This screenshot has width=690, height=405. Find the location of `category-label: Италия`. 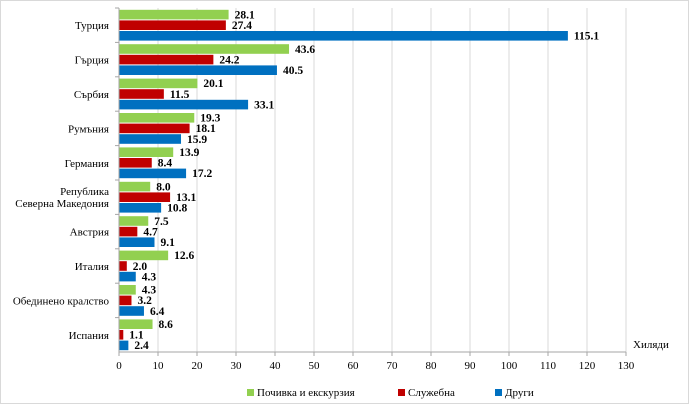

category-label: Италия is located at coordinates (92, 267).